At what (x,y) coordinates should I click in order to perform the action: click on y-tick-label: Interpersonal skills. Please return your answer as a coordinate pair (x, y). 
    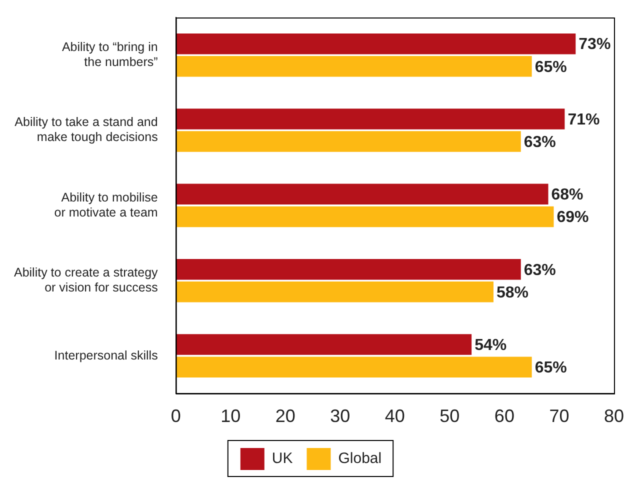
    Looking at the image, I should click on (106, 355).